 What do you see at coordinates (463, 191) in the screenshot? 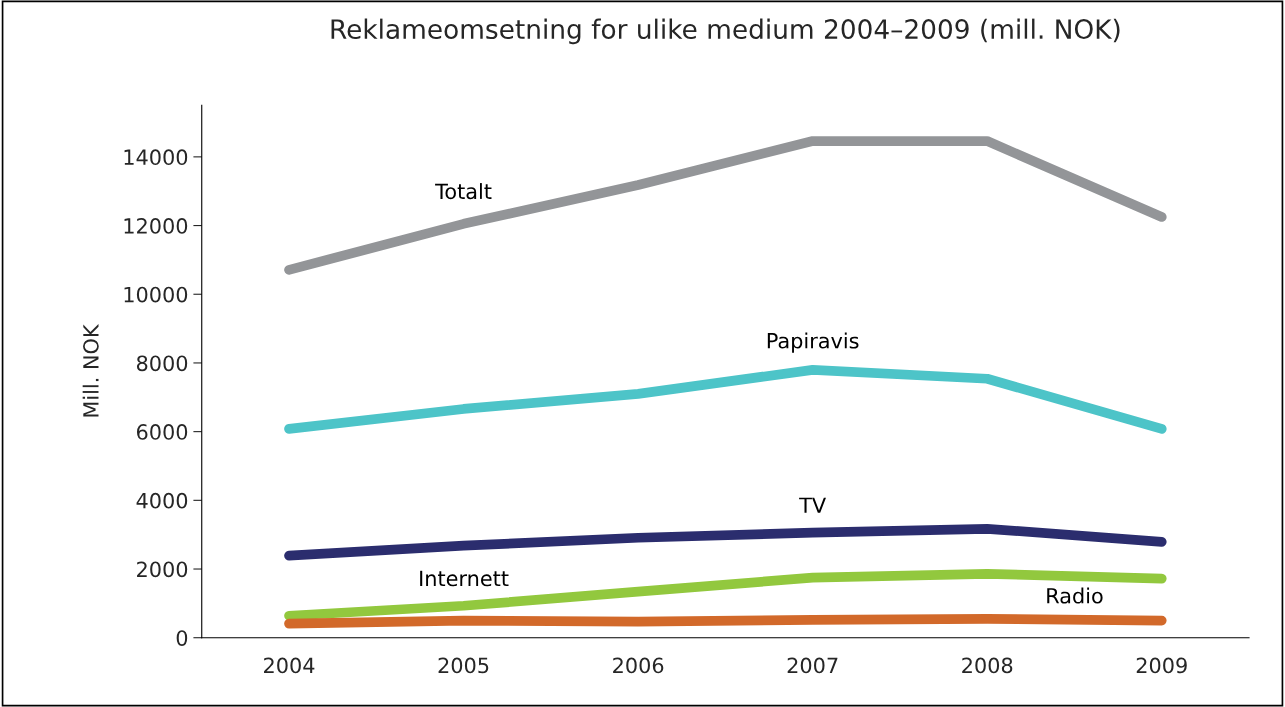
I see `series-label: Totalt` at bounding box center [463, 191].